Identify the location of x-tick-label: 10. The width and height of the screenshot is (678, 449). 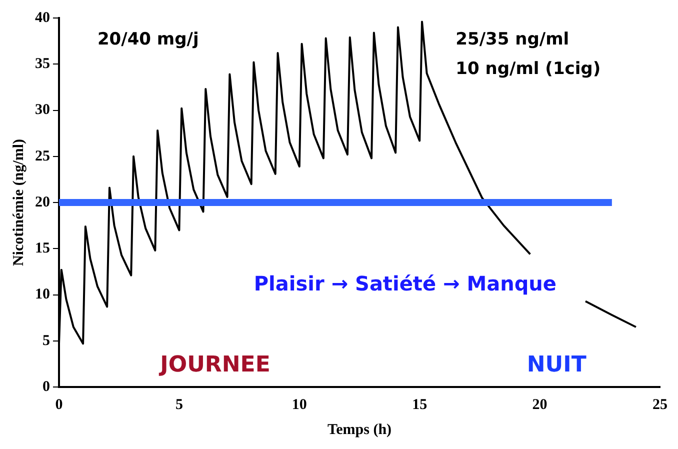
(299, 404).